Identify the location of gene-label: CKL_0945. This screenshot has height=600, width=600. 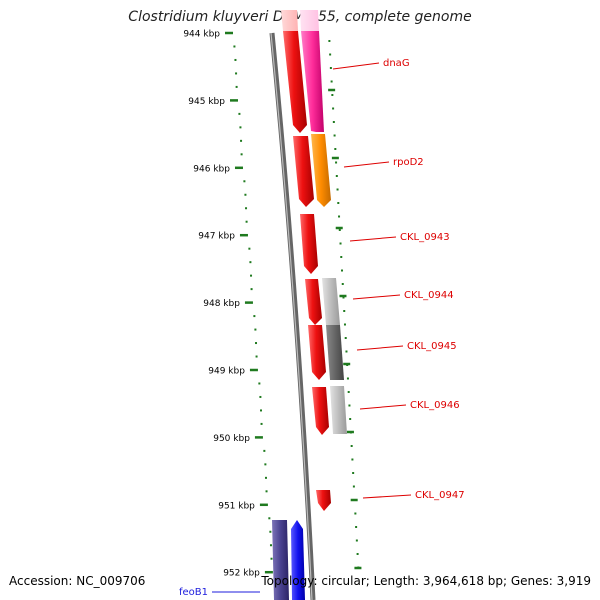
(432, 346).